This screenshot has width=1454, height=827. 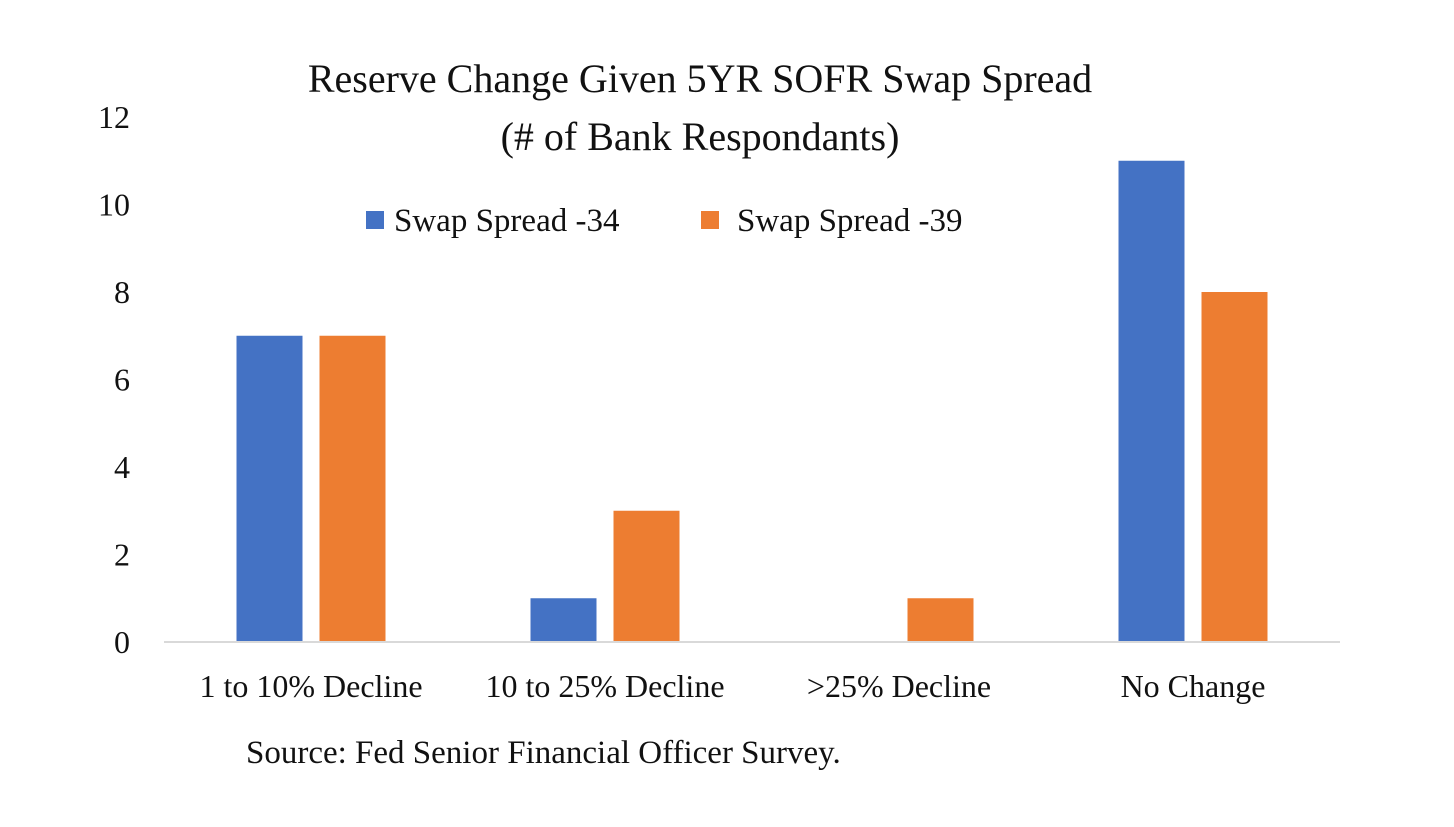 What do you see at coordinates (664, 221) in the screenshot?
I see `legend: Swap Spread -34 Swap Spread -39` at bounding box center [664, 221].